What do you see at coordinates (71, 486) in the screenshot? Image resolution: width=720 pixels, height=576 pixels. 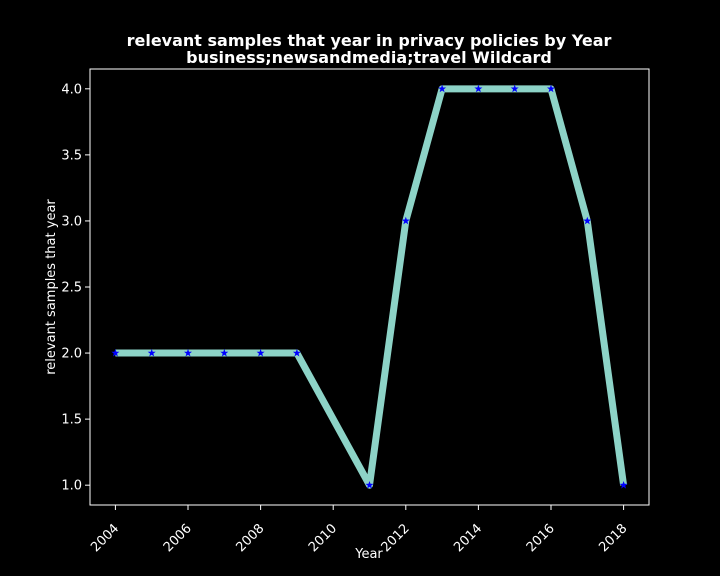 I see `y-tick-label: 1.0` at bounding box center [71, 486].